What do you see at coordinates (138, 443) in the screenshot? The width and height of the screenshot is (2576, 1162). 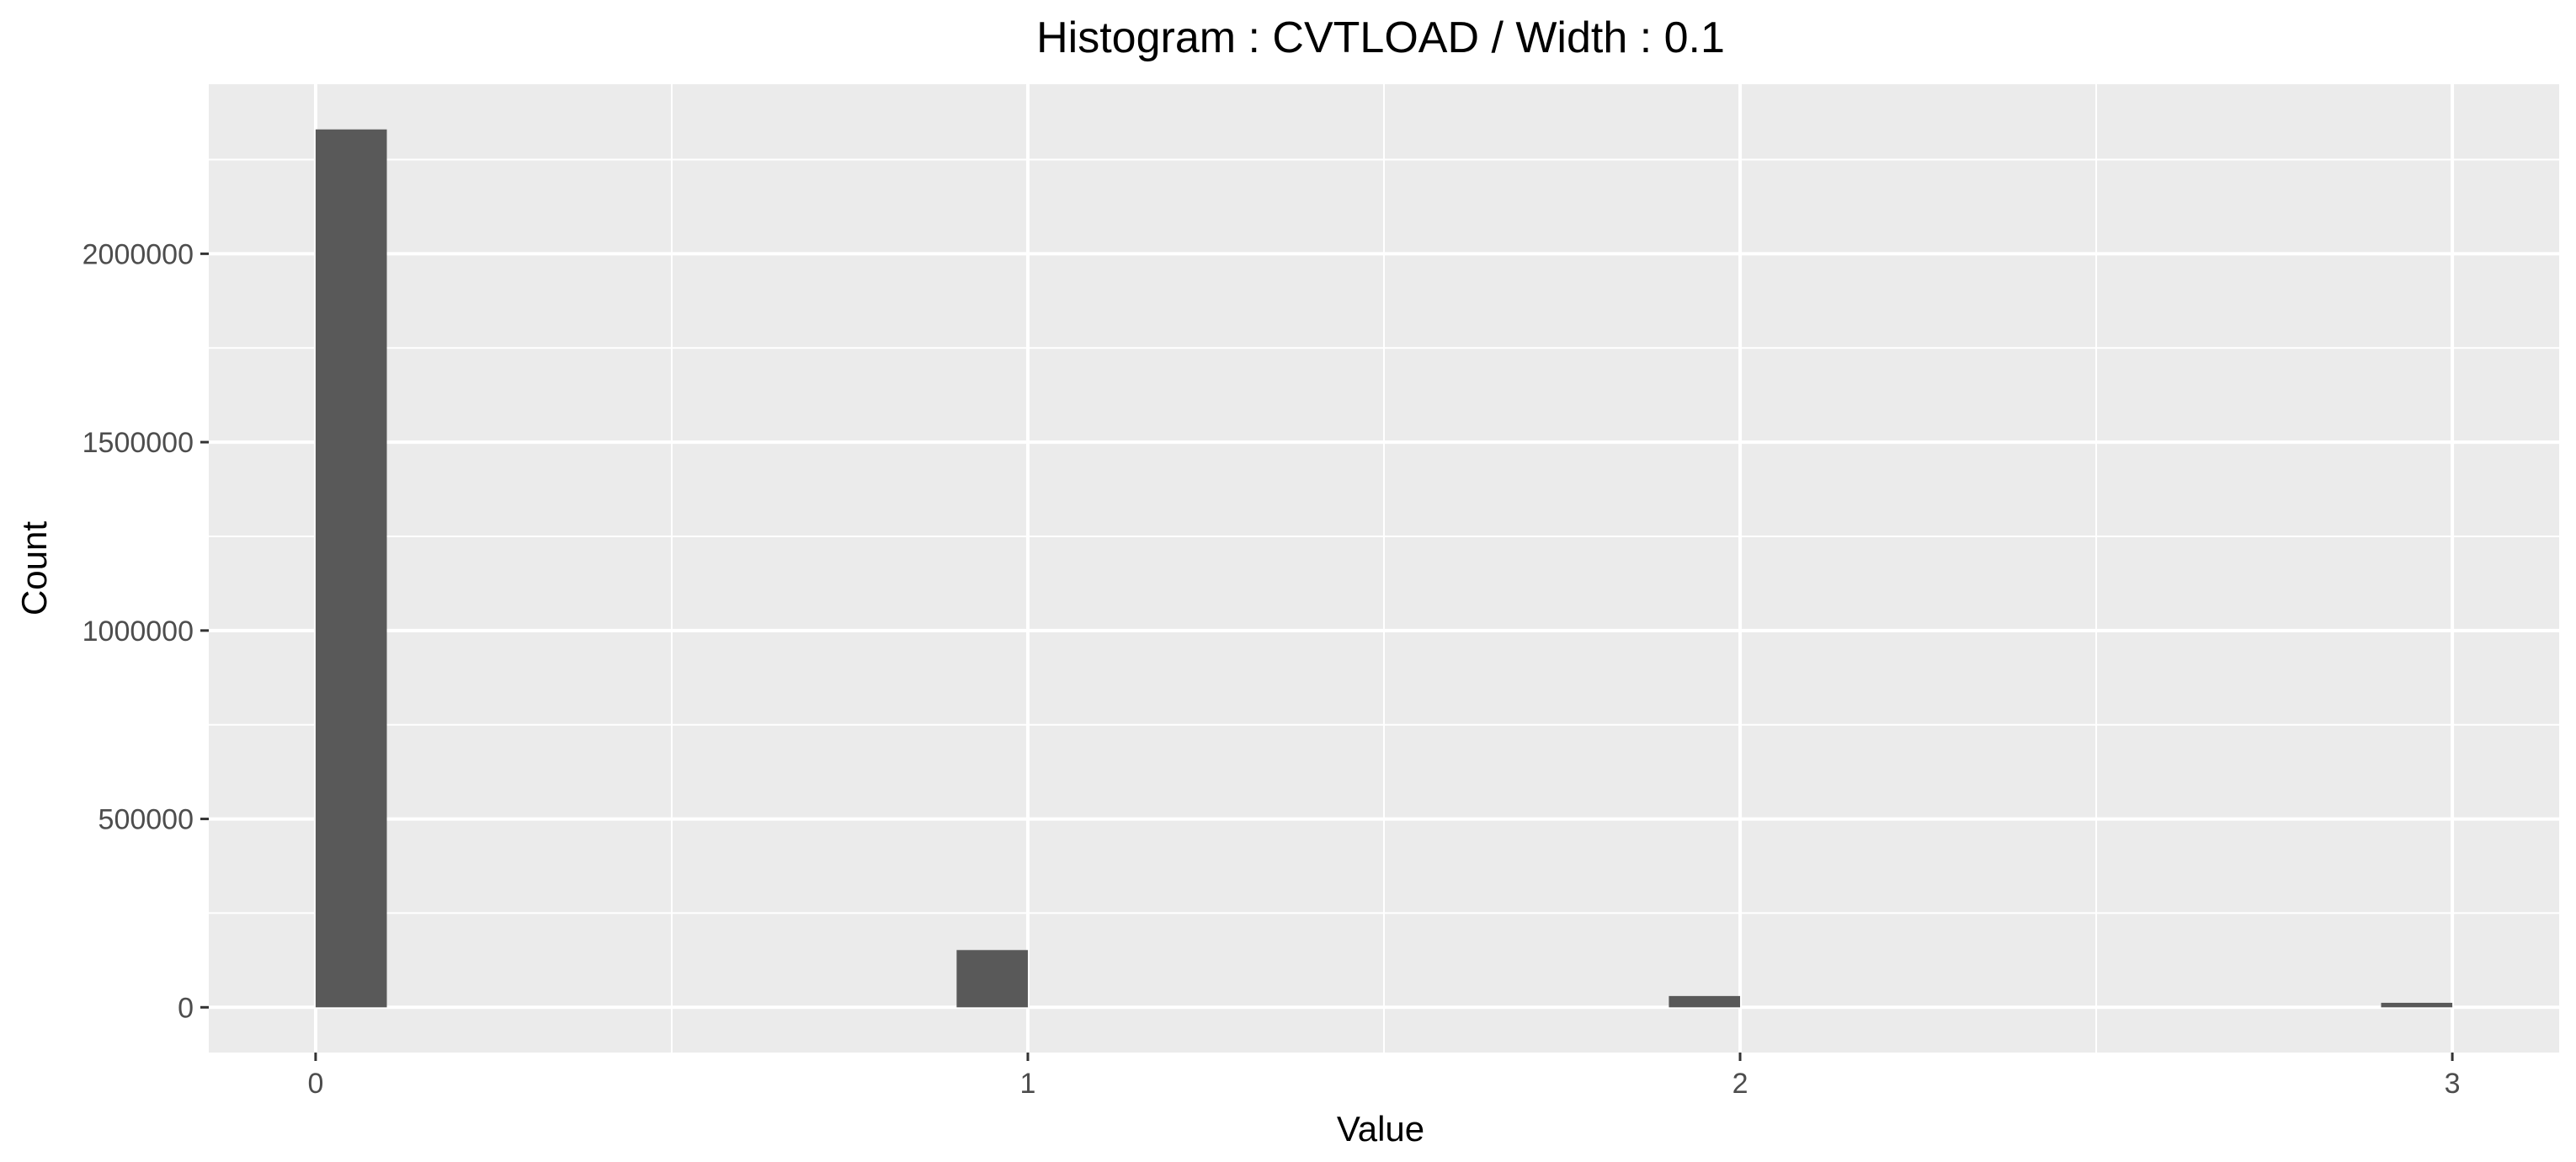 I see `y-tick-label: 1500000` at bounding box center [138, 443].